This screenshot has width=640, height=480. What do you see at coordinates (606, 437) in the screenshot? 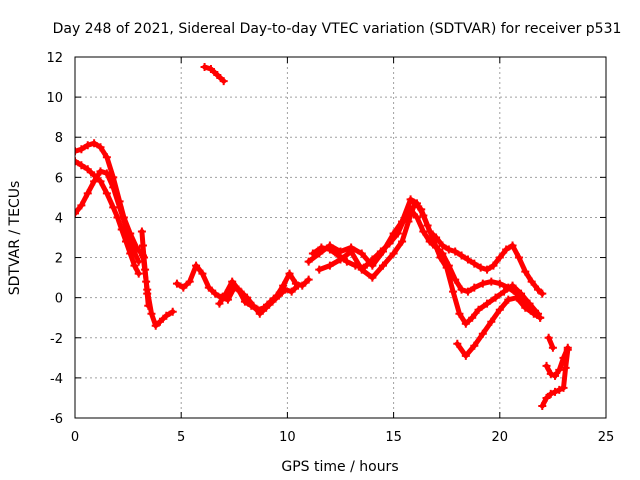
I see `x-tick-label: 25` at bounding box center [606, 437].